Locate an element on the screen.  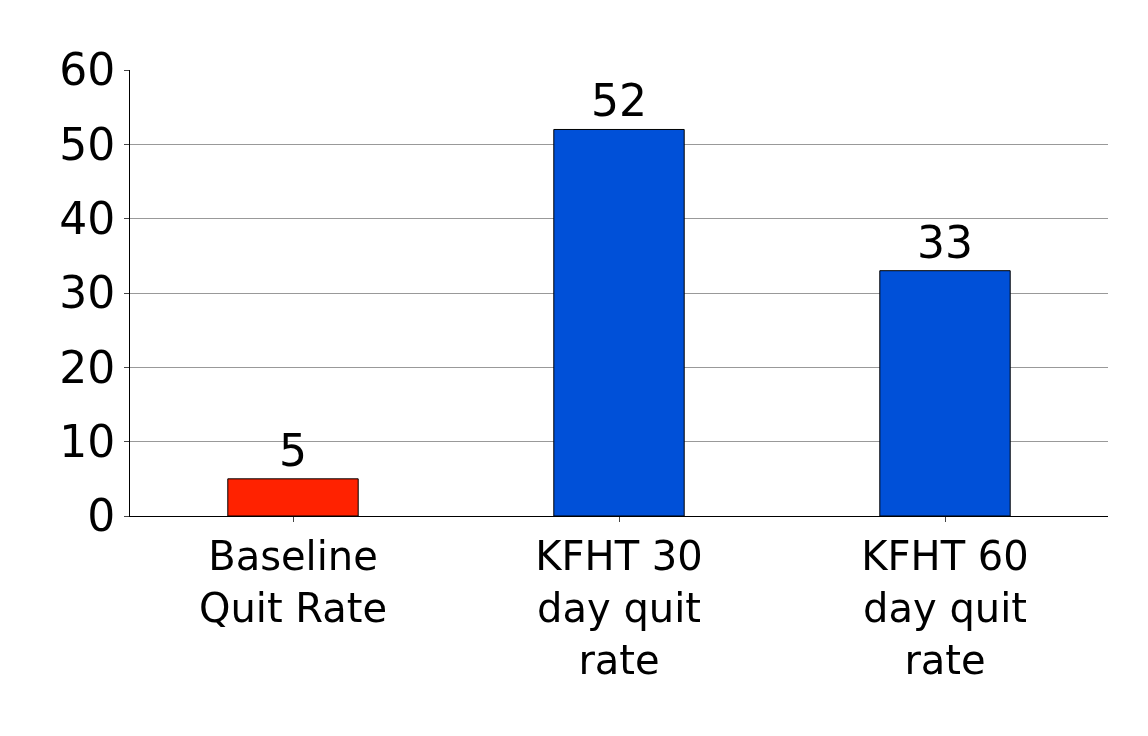
y-tick-label: 10 is located at coordinates (87, 442).